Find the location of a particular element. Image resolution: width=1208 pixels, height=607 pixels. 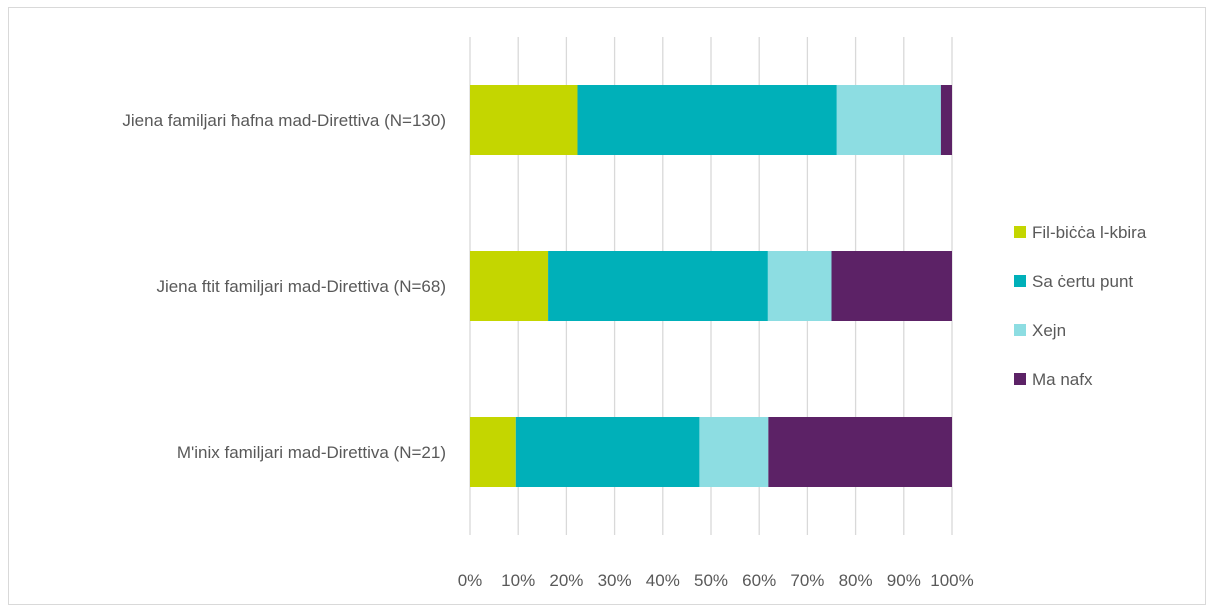

x-tick-label: 0% is located at coordinates (470, 580).